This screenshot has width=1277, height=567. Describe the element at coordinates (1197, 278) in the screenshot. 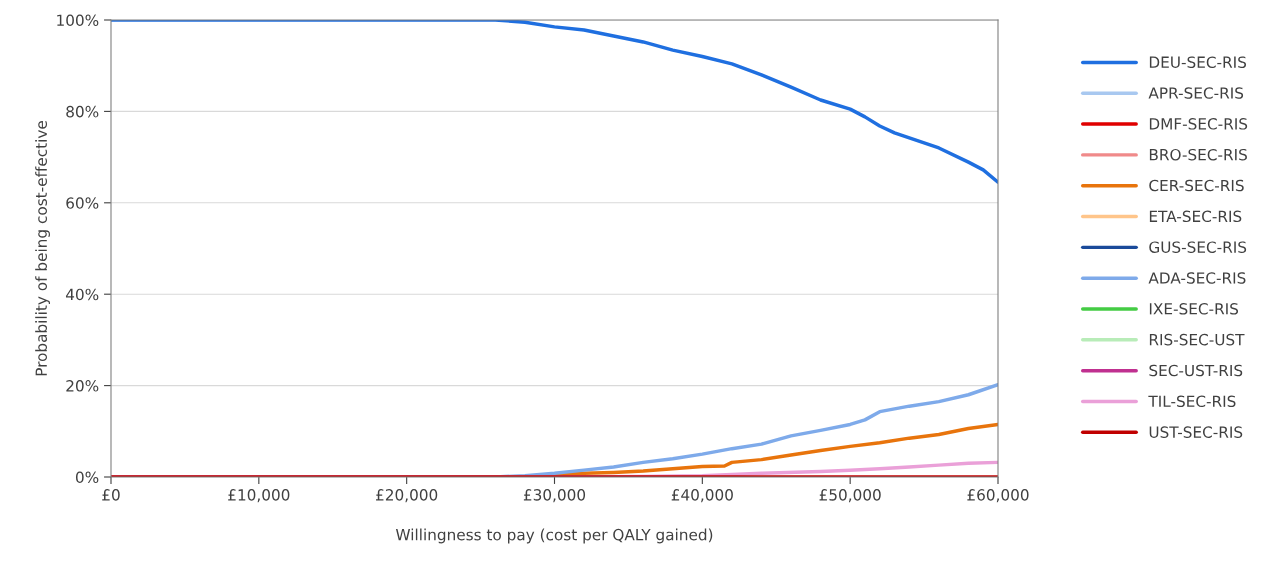

I see `legend-label: ADA-SEC-RIS` at that location.